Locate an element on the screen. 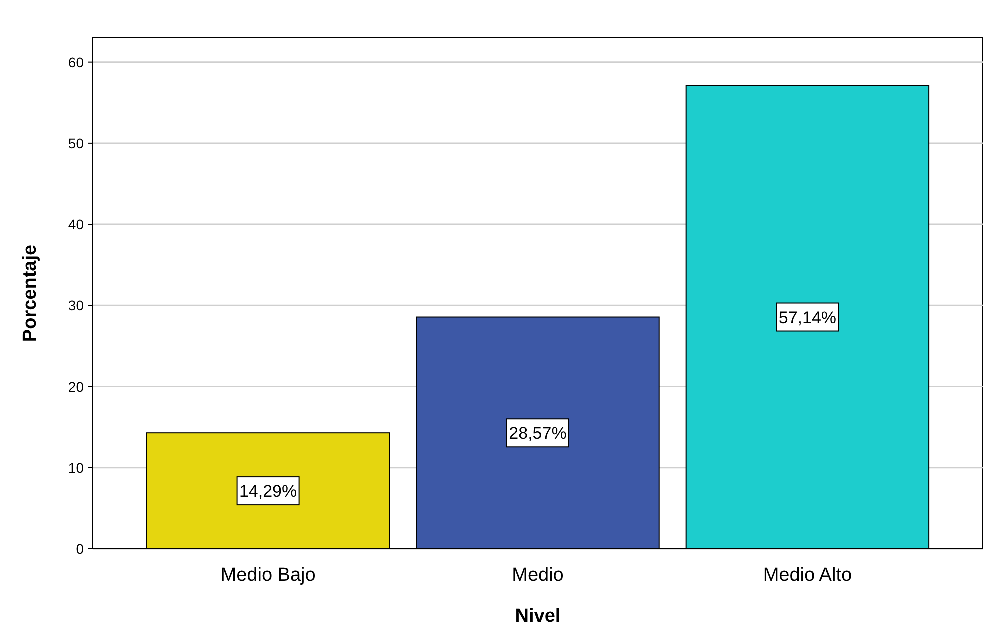 The image size is (983, 626). y-axis-title: Porcentaje is located at coordinates (30, 293).